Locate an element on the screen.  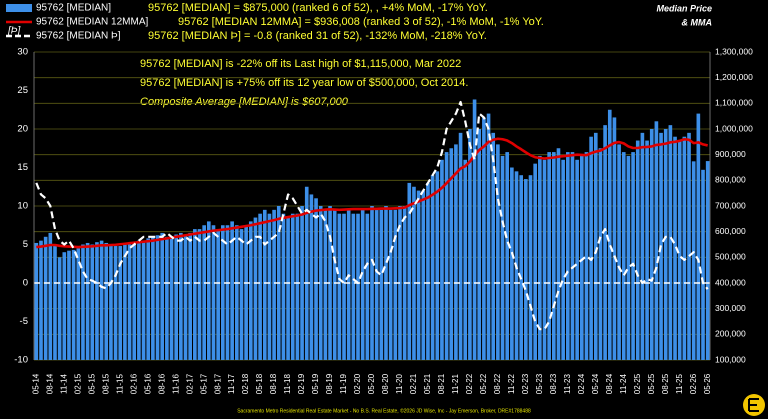
y-tick-label: 0 is located at coordinates (25, 283).